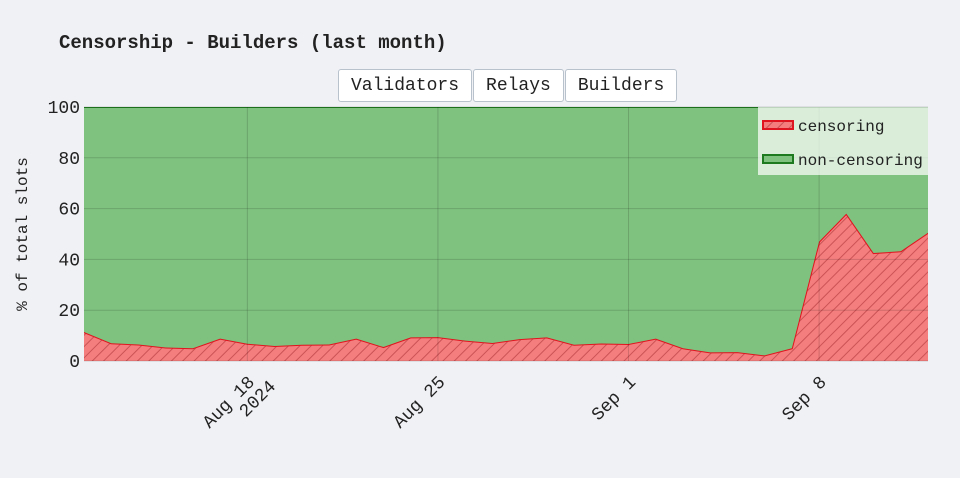 The image size is (960, 478). I want to click on y-tick-label: 40, so click(69, 261).